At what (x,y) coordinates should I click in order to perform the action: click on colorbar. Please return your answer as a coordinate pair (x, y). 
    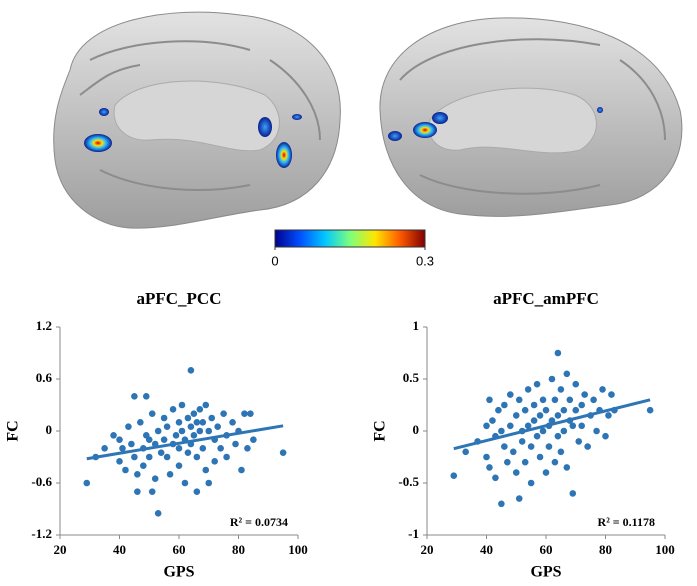
    Looking at the image, I should click on (350, 238).